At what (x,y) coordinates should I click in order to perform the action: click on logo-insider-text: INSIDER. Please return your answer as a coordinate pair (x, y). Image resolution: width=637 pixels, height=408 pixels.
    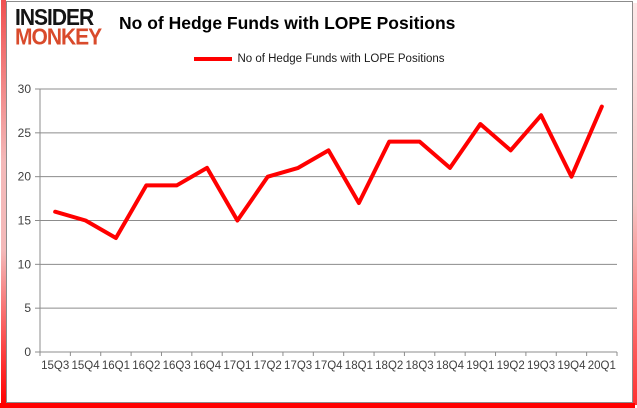
    Looking at the image, I should click on (54, 18).